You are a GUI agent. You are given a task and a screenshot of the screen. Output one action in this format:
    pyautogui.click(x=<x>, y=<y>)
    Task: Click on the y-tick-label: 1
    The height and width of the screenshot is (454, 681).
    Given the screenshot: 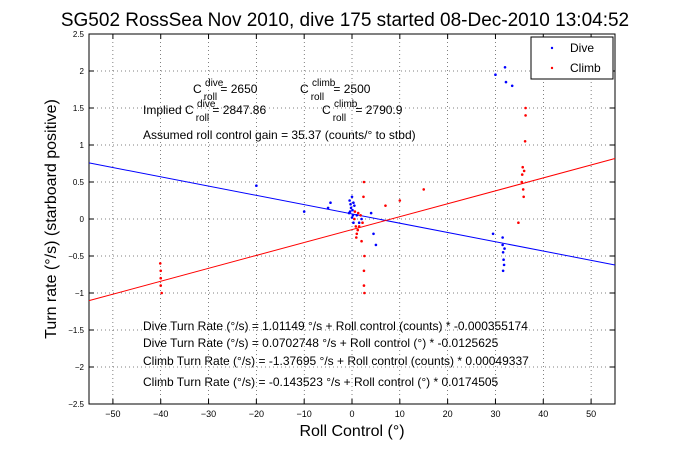 What is the action you would take?
    pyautogui.click(x=82, y=145)
    